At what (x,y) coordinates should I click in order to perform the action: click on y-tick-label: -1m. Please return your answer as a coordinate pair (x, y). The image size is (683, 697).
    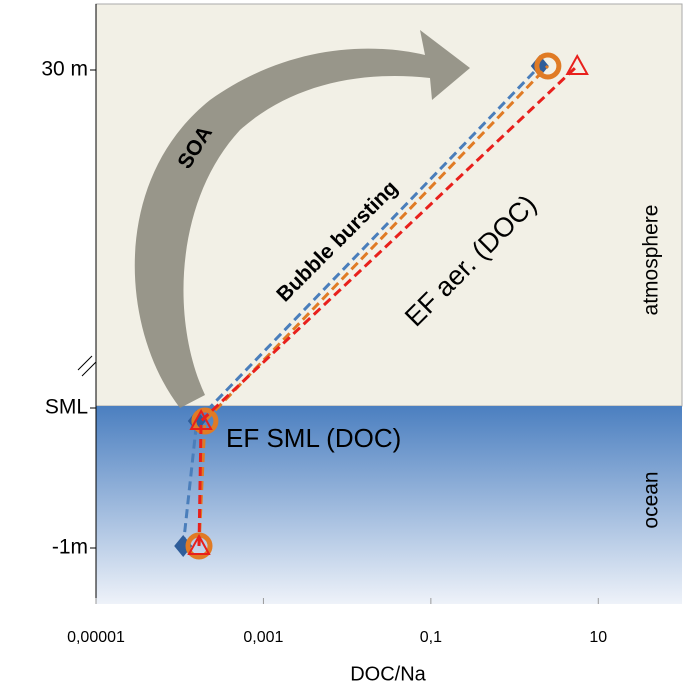
    Looking at the image, I should click on (70, 547).